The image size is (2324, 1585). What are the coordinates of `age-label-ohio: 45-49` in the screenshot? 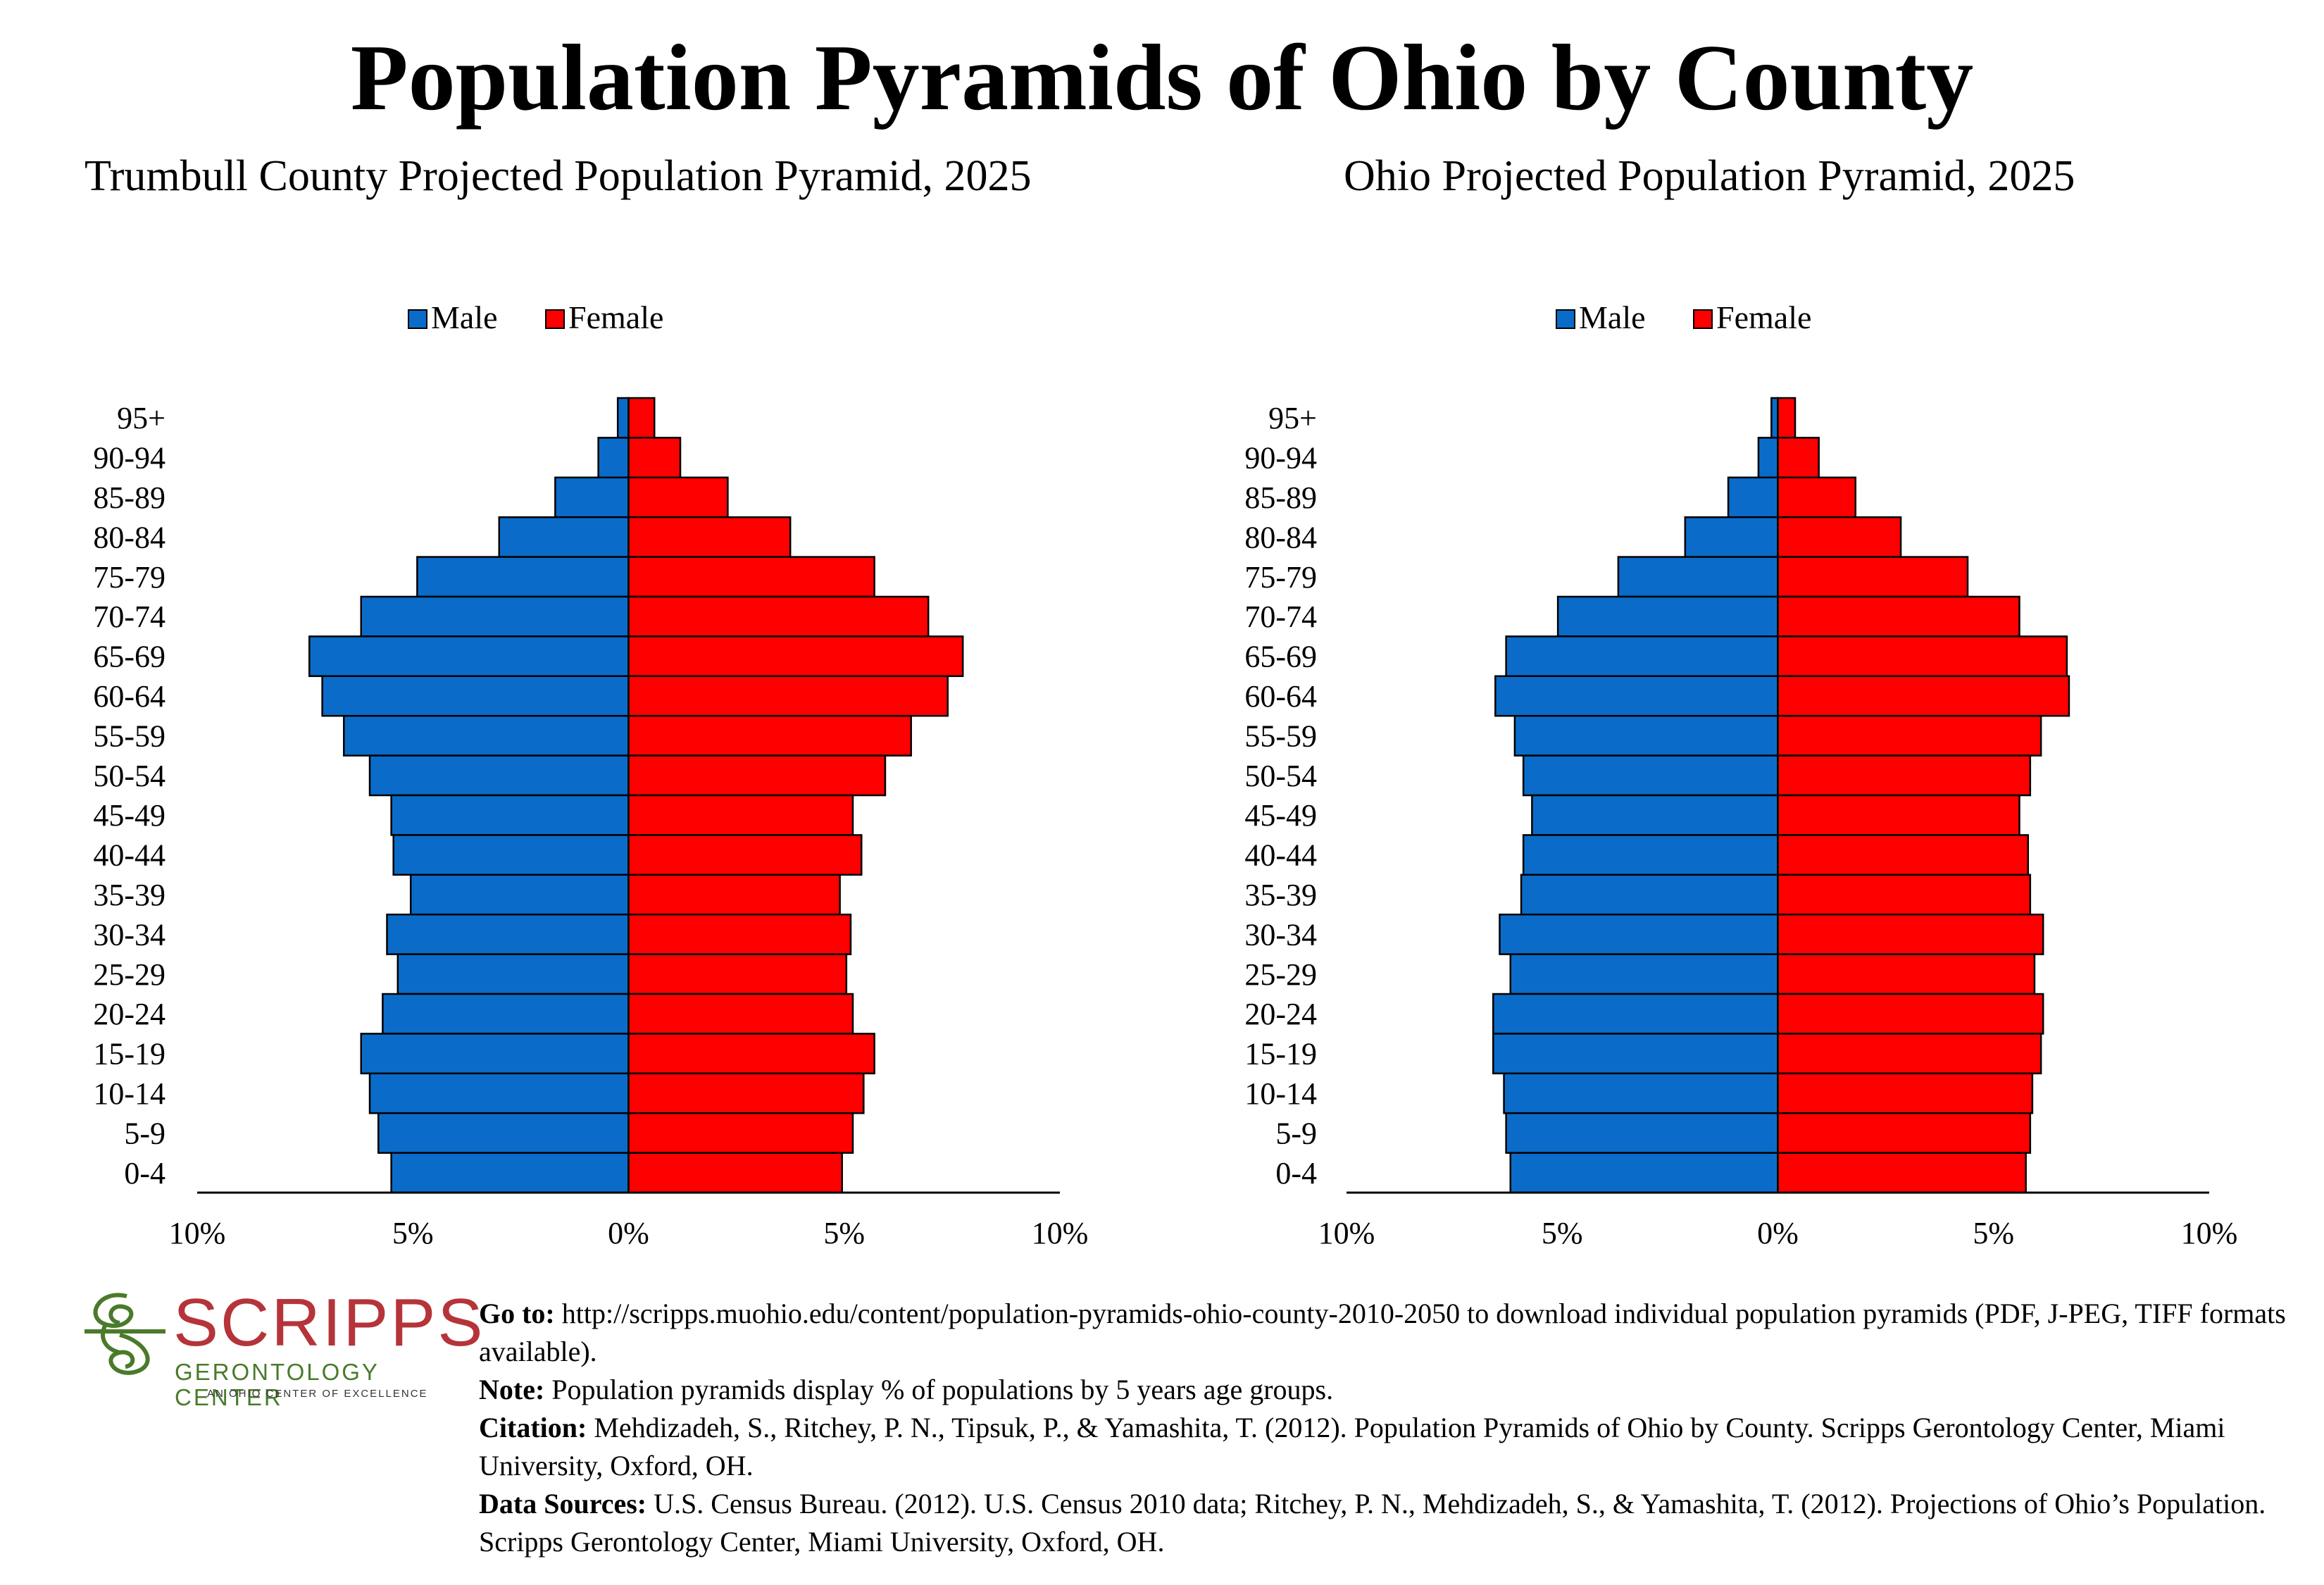 It's located at (1280, 815).